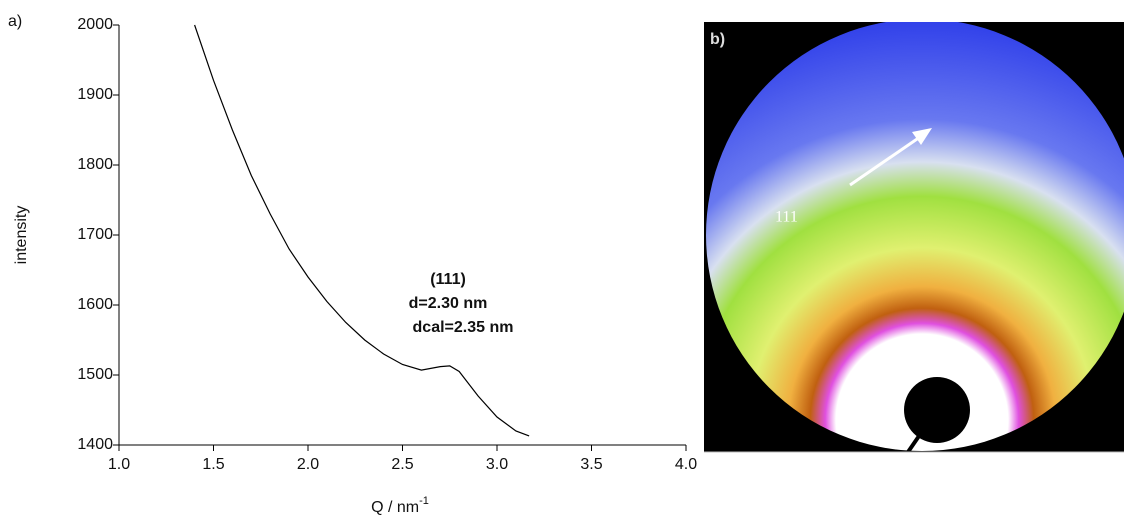  What do you see at coordinates (21, 235) in the screenshot?
I see `y-axis-label: intensity` at bounding box center [21, 235].